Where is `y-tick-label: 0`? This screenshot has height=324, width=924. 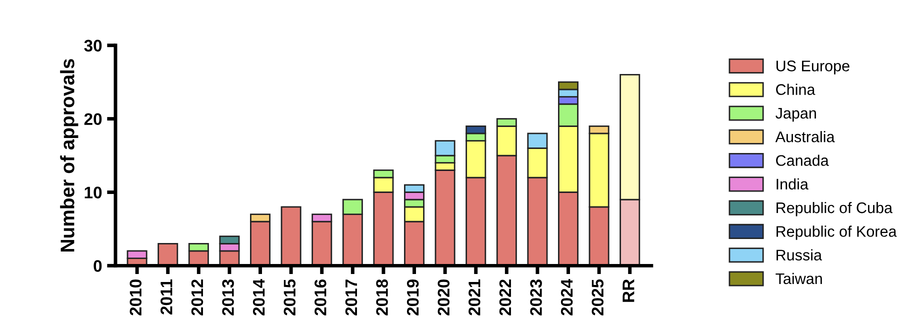 y-tick-label: 0 is located at coordinates (98, 266).